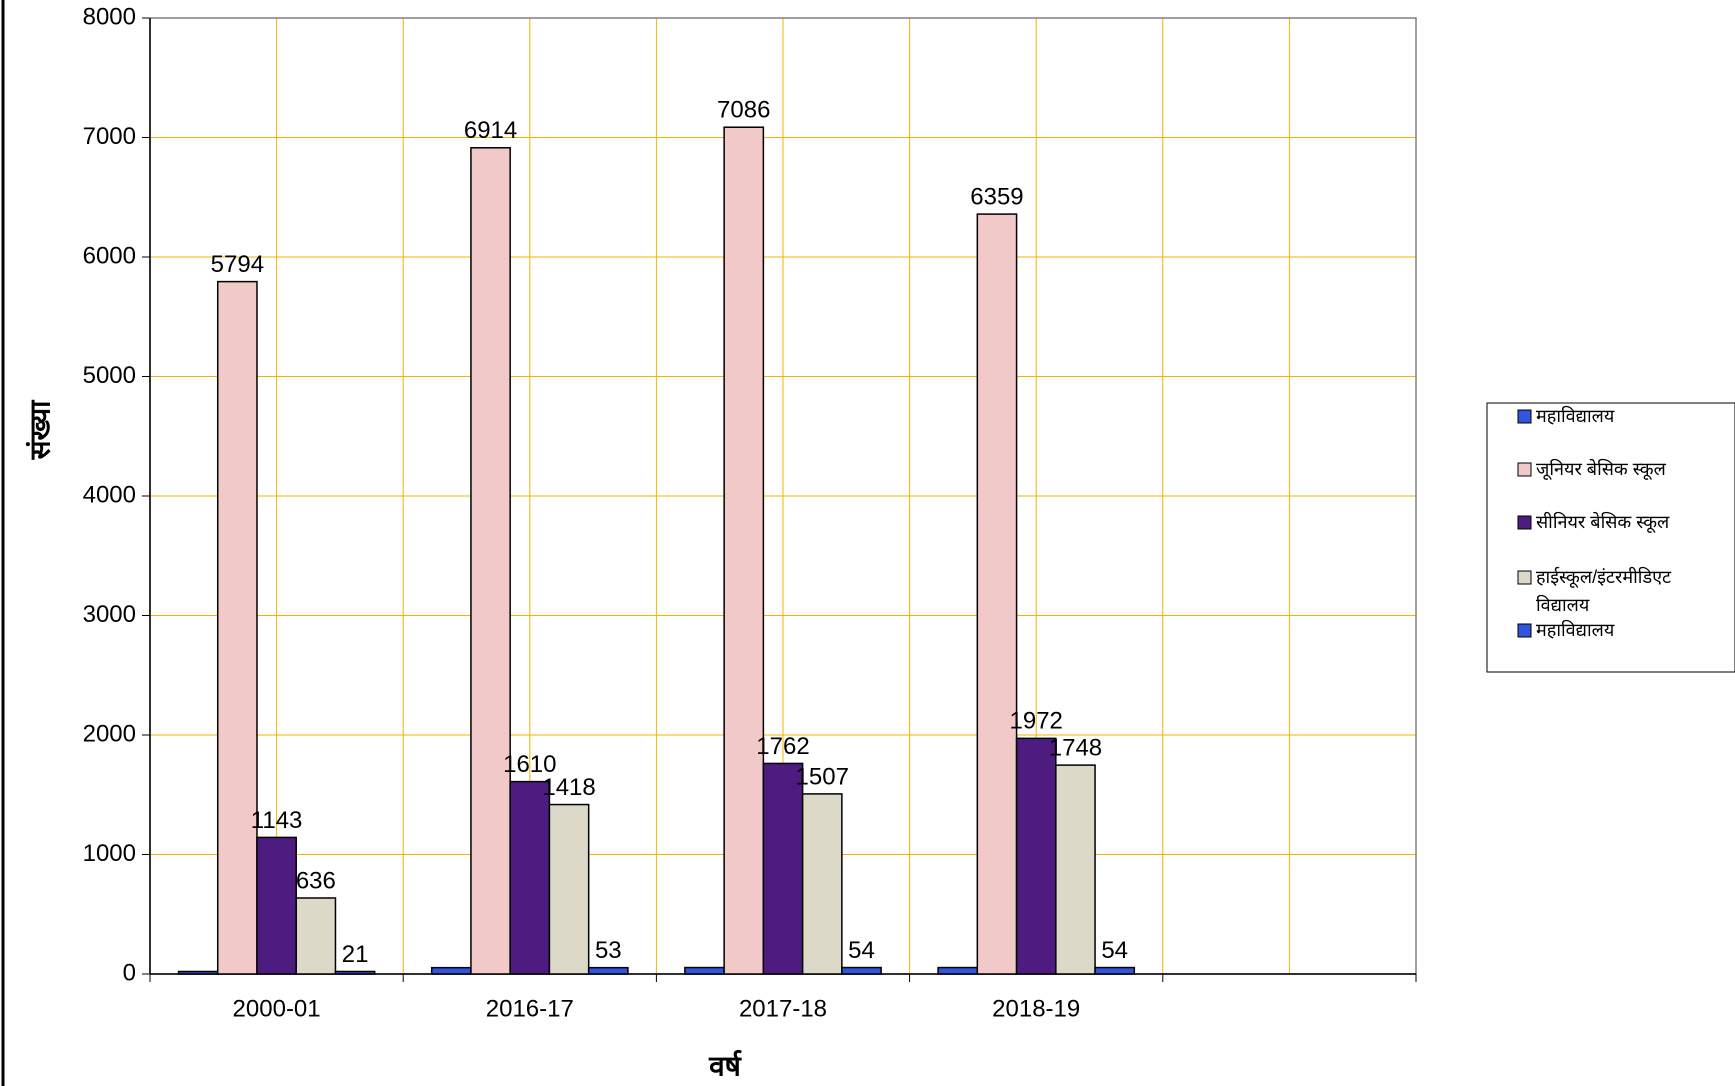  I want to click on y-tick-label: 3000, so click(109, 614).